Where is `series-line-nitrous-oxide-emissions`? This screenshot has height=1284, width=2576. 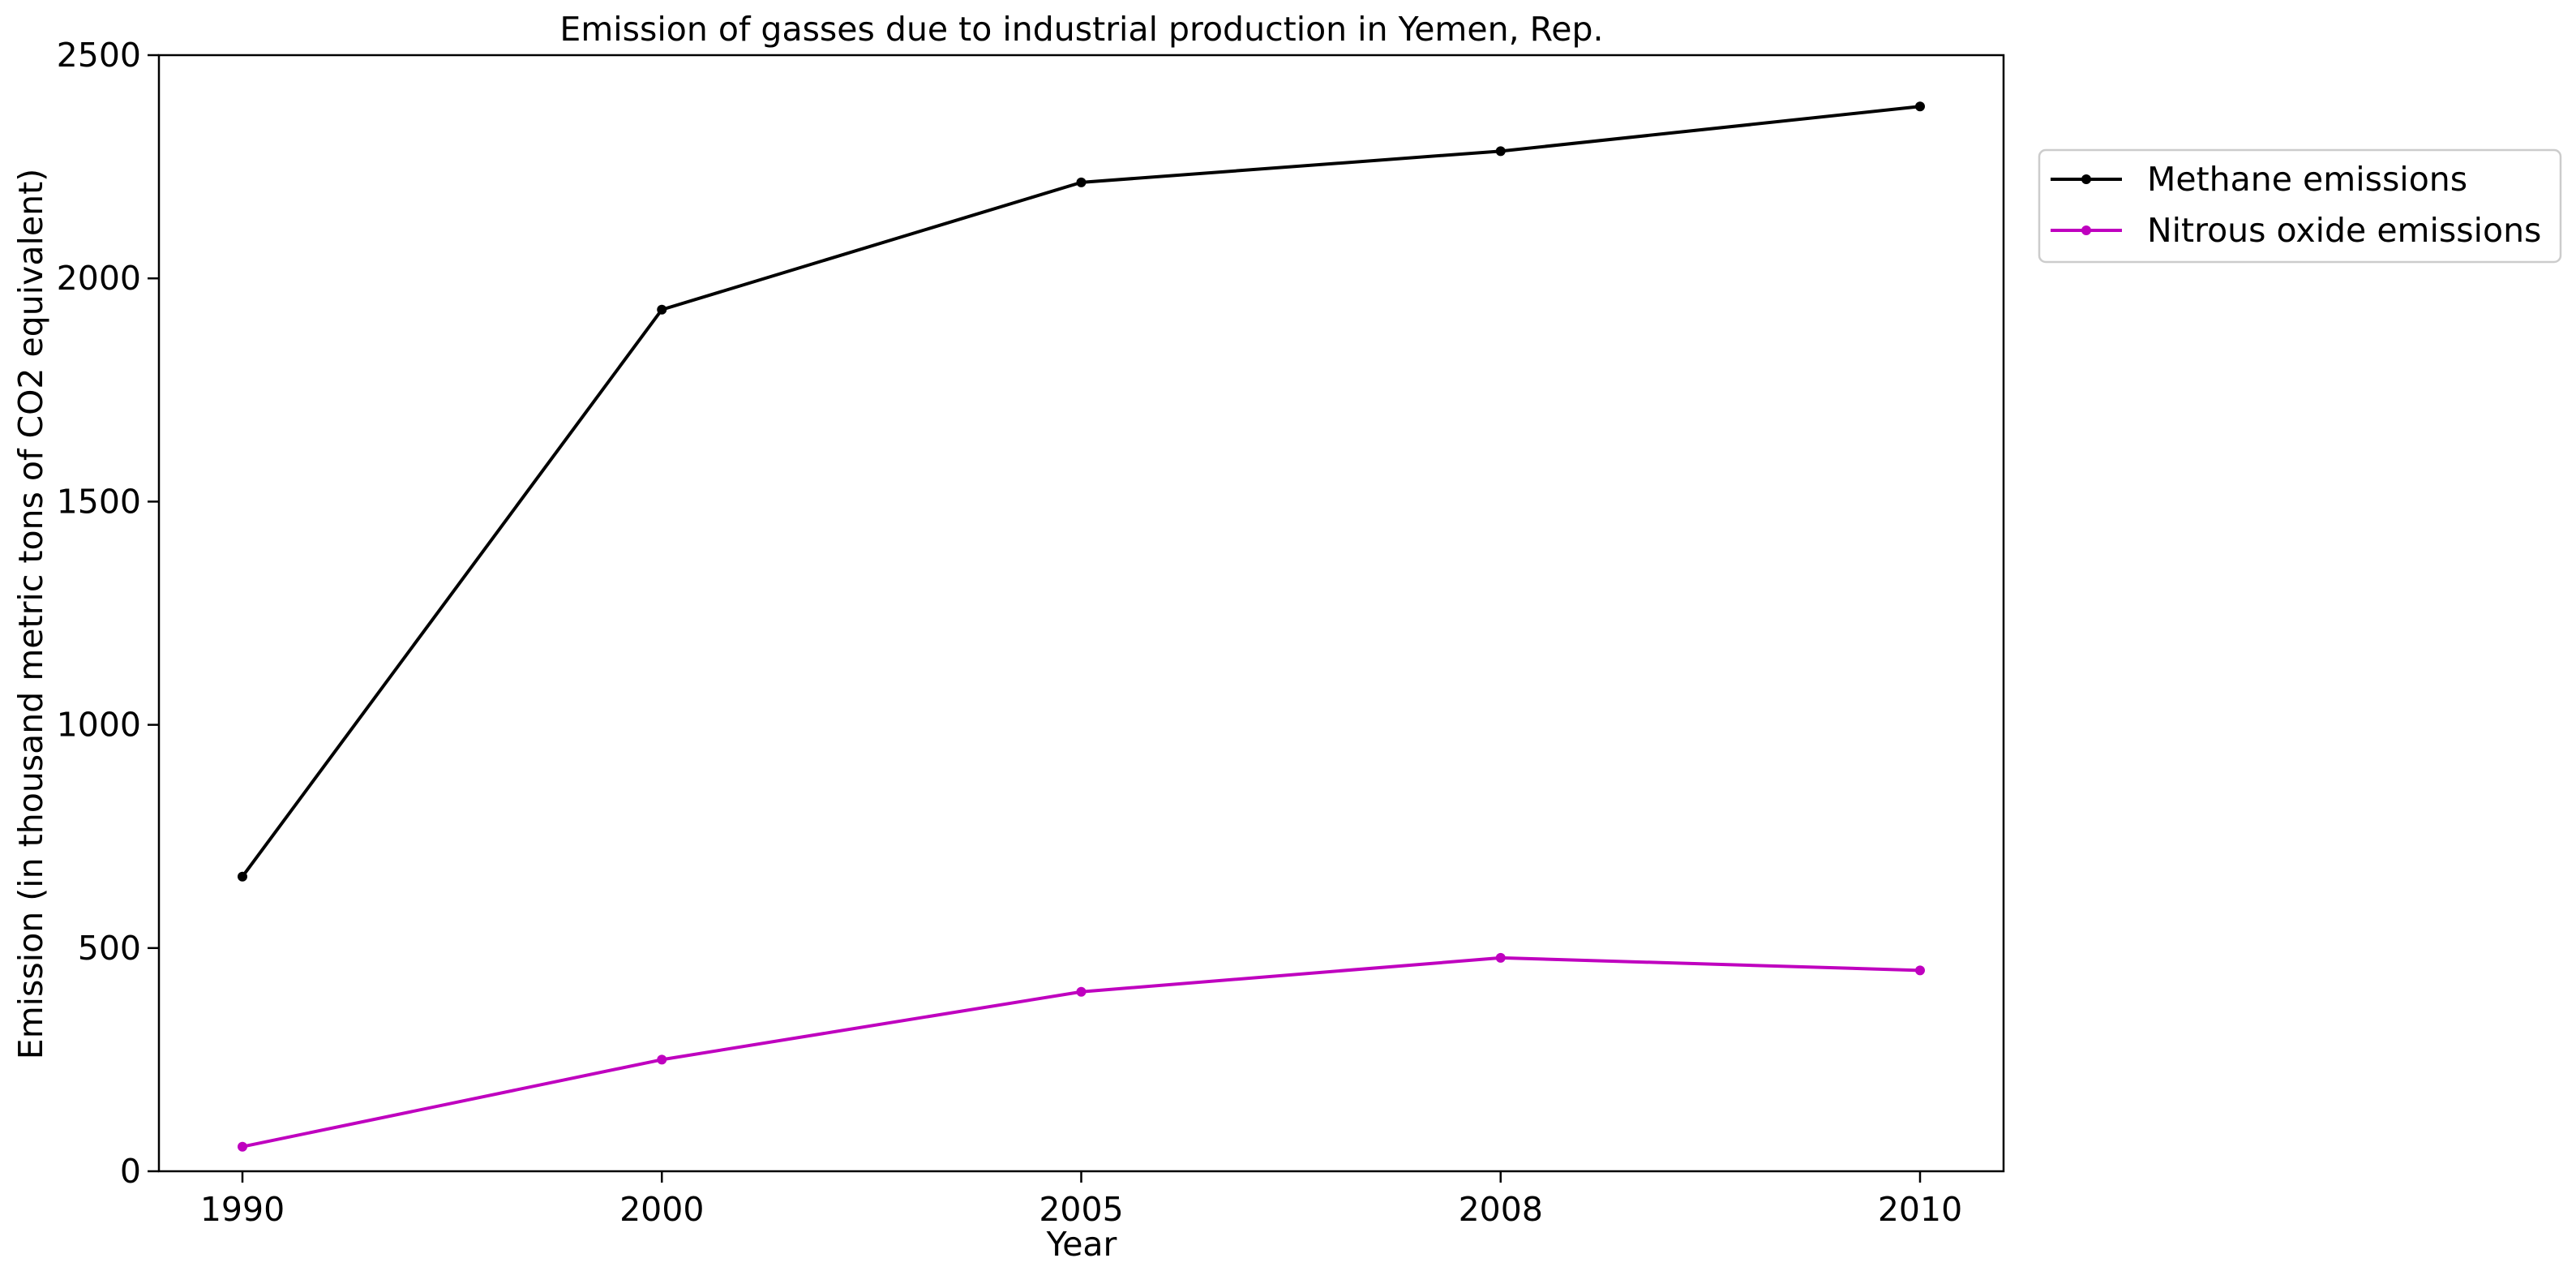
series-line-nitrous-oxide-emissions is located at coordinates (1081, 1052).